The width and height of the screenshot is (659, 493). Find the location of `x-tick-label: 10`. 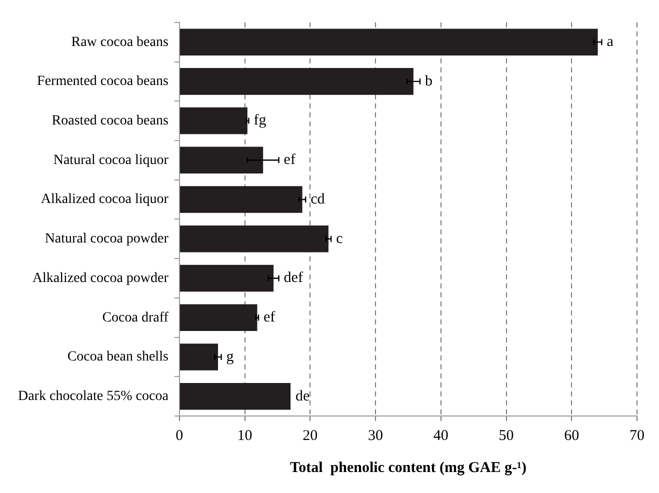

x-tick-label: 10 is located at coordinates (244, 436).